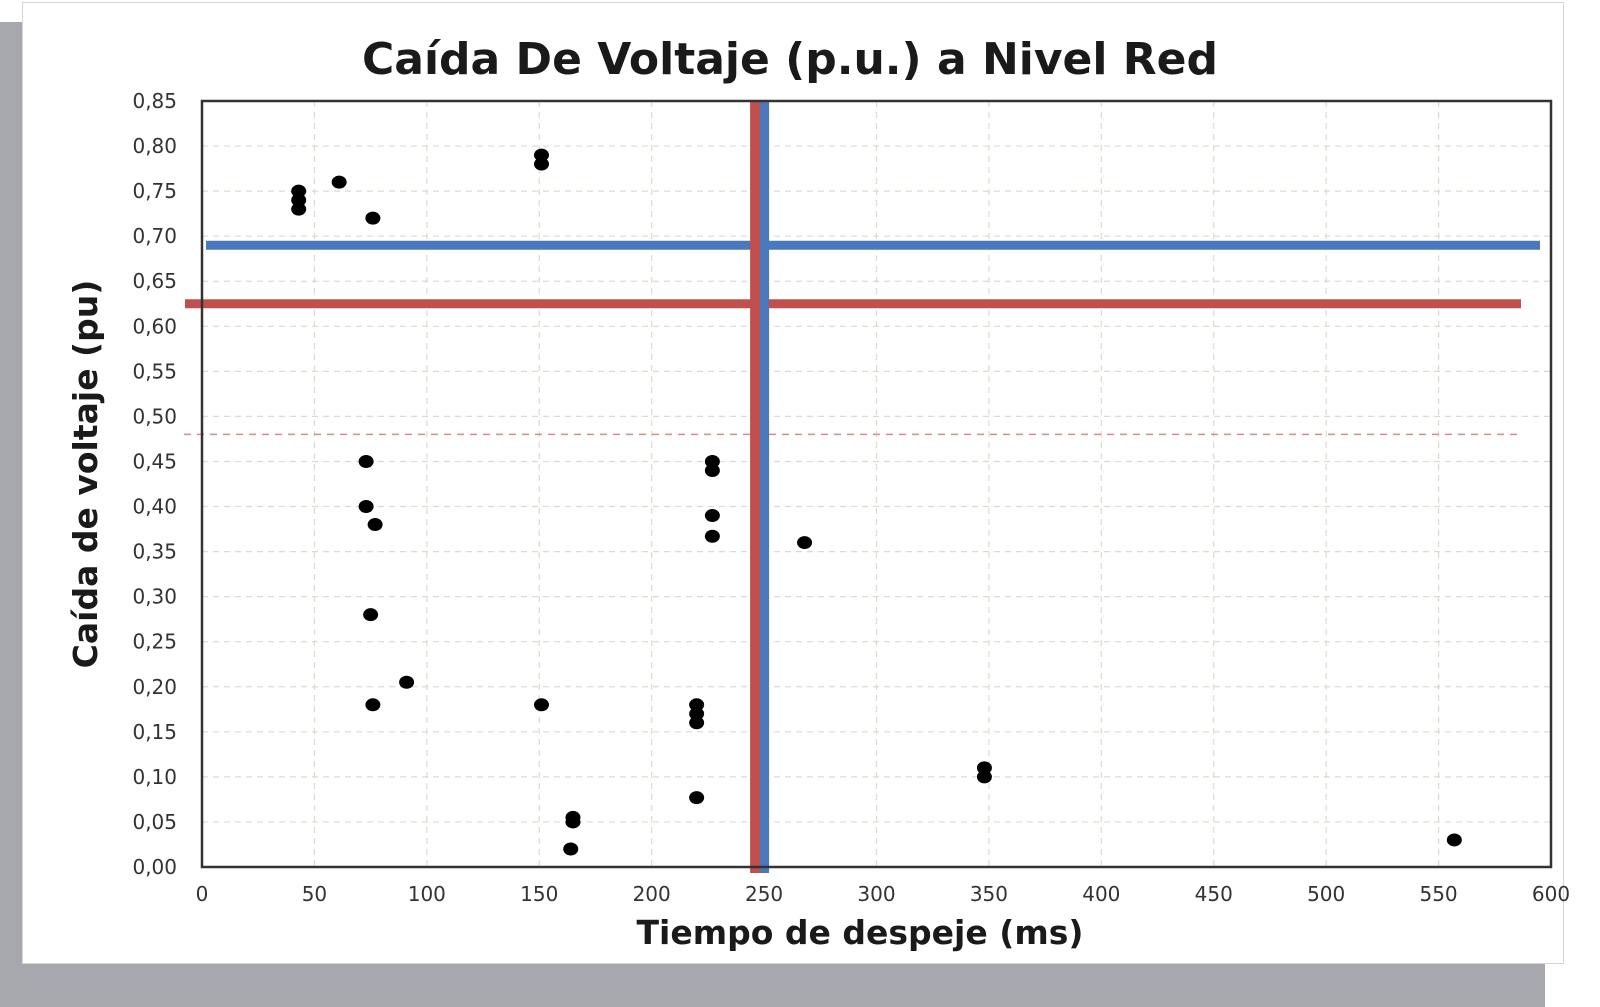  What do you see at coordinates (760, 486) in the screenshot?
I see `reference-lines-front` at bounding box center [760, 486].